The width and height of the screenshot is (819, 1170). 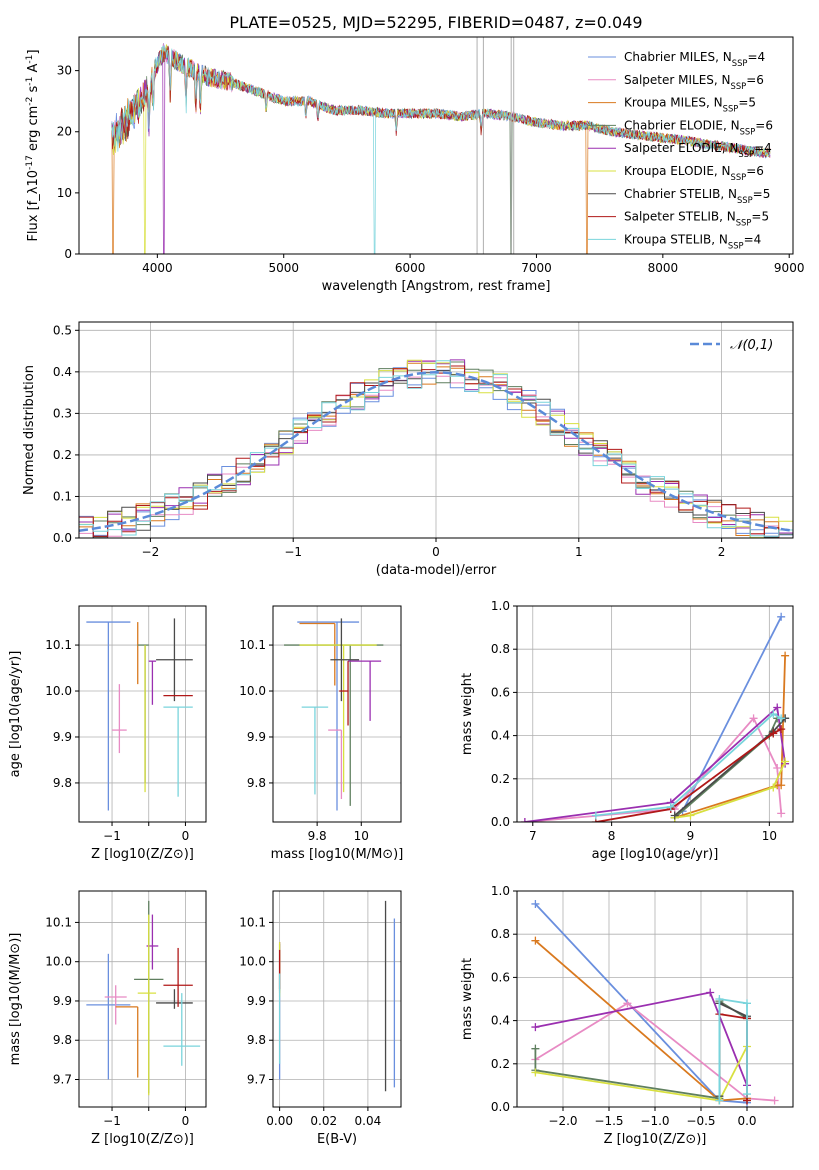 What do you see at coordinates (692, 241) in the screenshot?
I see `legend-entry: Kroupa STELIB, NSSP=4` at bounding box center [692, 241].